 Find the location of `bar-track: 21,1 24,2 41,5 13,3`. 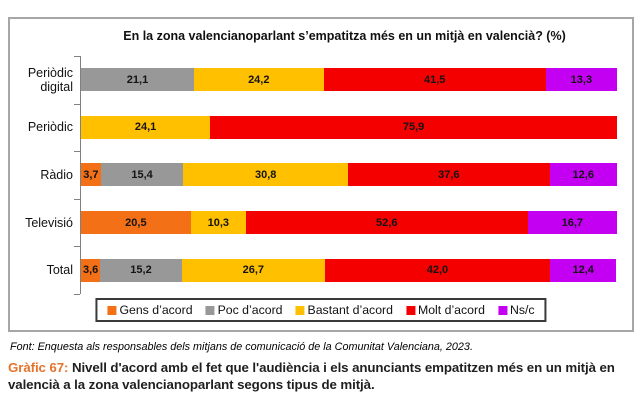

bar-track: 21,1 24,2 41,5 13,3 is located at coordinates (349, 80).